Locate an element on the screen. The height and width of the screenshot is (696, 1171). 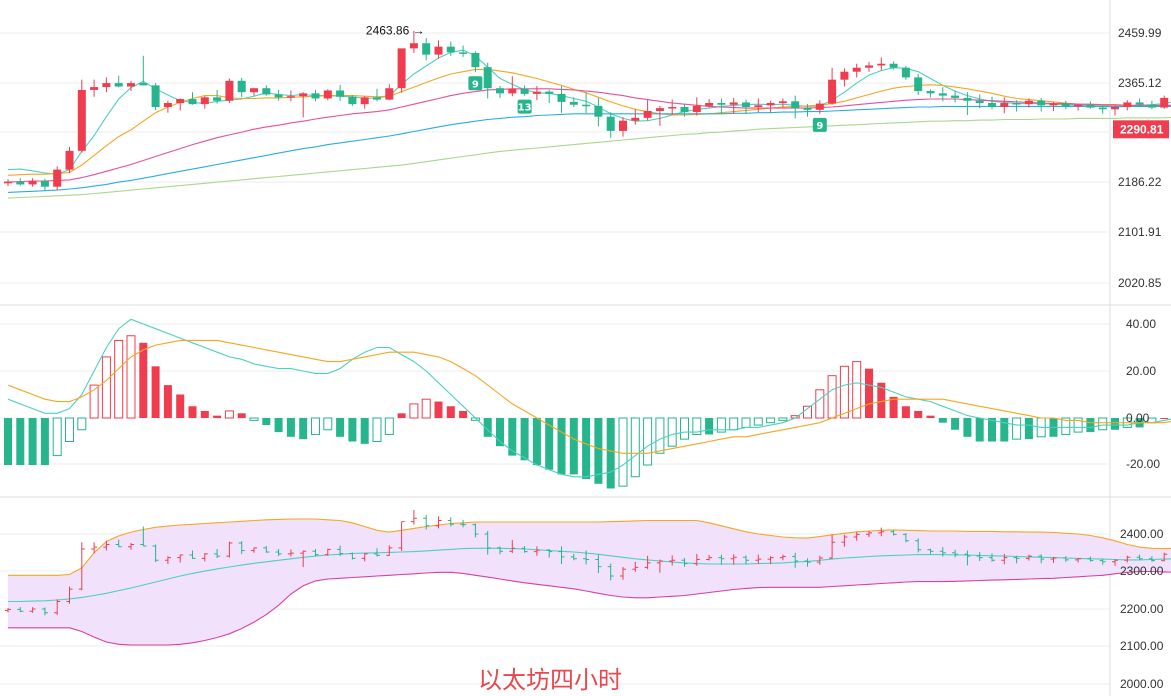
price-tick-label: 2459.99 is located at coordinates (1140, 33).